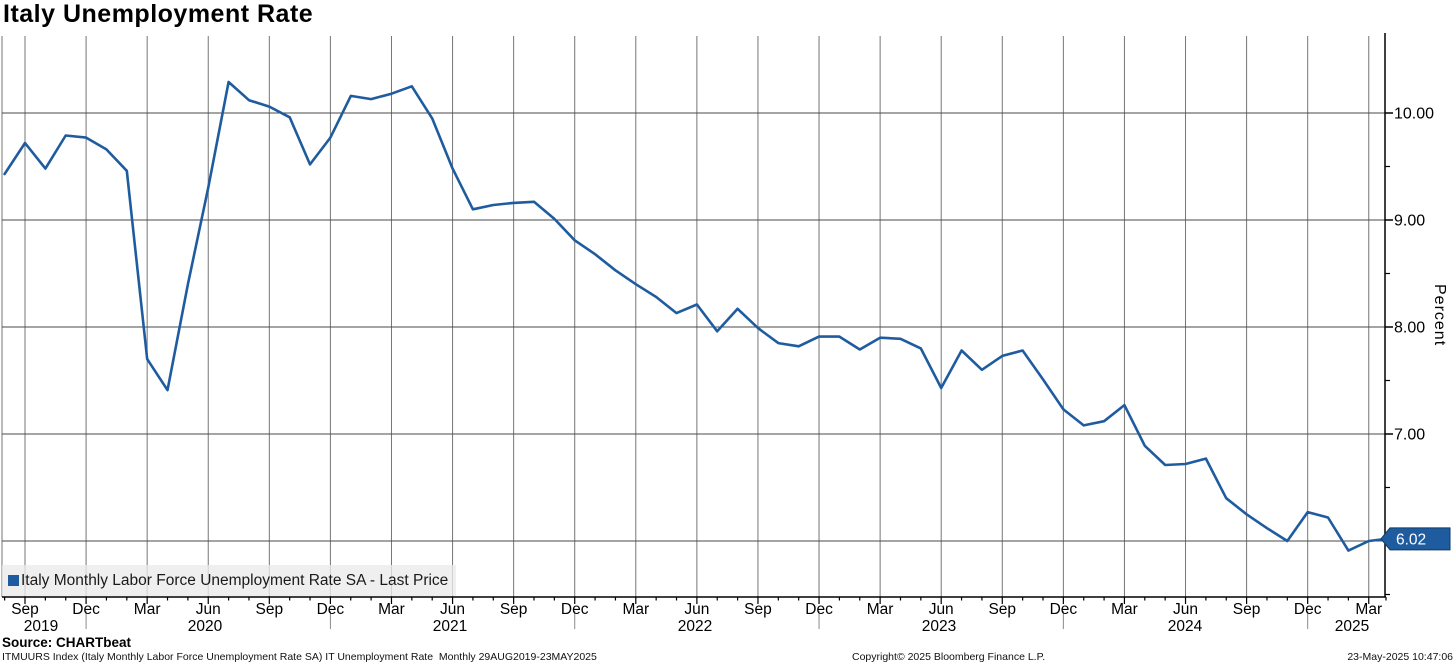  Describe the element at coordinates (13, 580) in the screenshot. I see `legend-series-swatch-icon` at that location.